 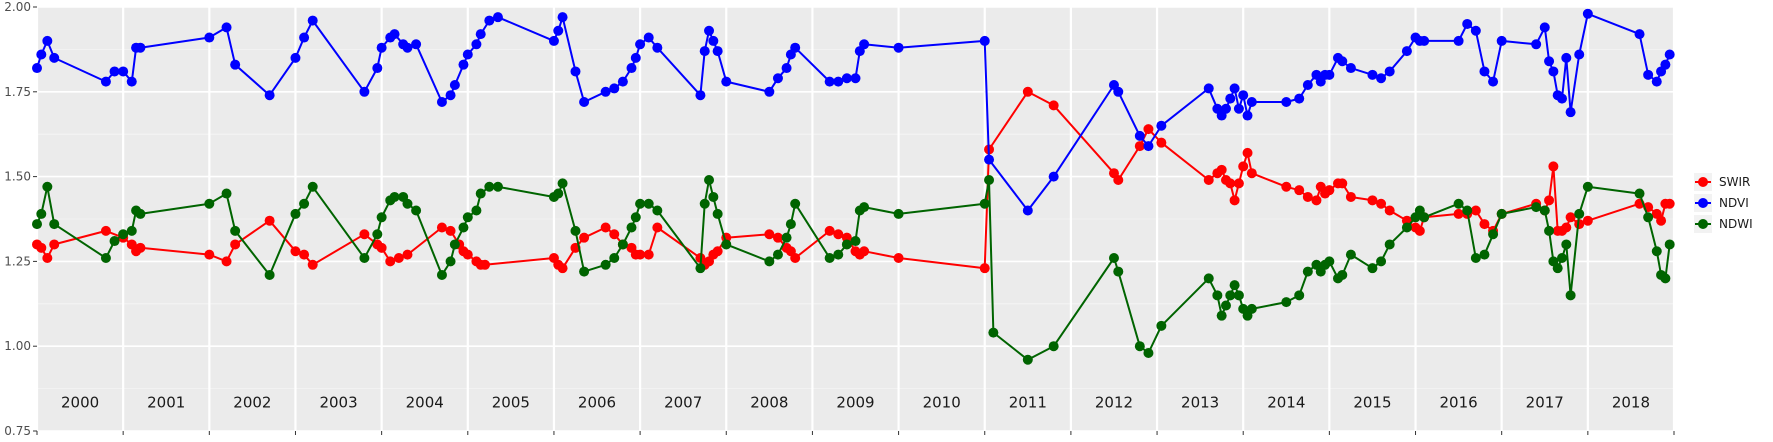 I want to click on year-label: 2005, so click(x=511, y=402).